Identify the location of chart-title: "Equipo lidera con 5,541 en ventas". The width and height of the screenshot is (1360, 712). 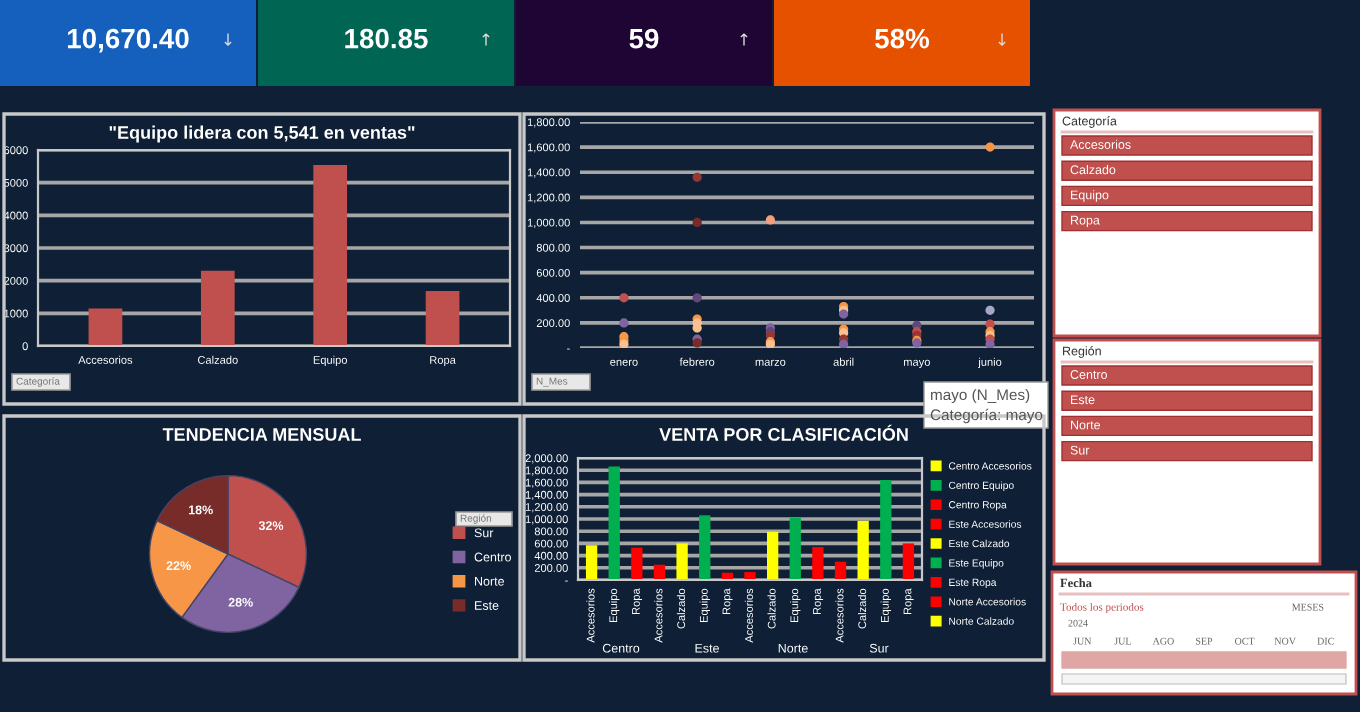
(262, 134).